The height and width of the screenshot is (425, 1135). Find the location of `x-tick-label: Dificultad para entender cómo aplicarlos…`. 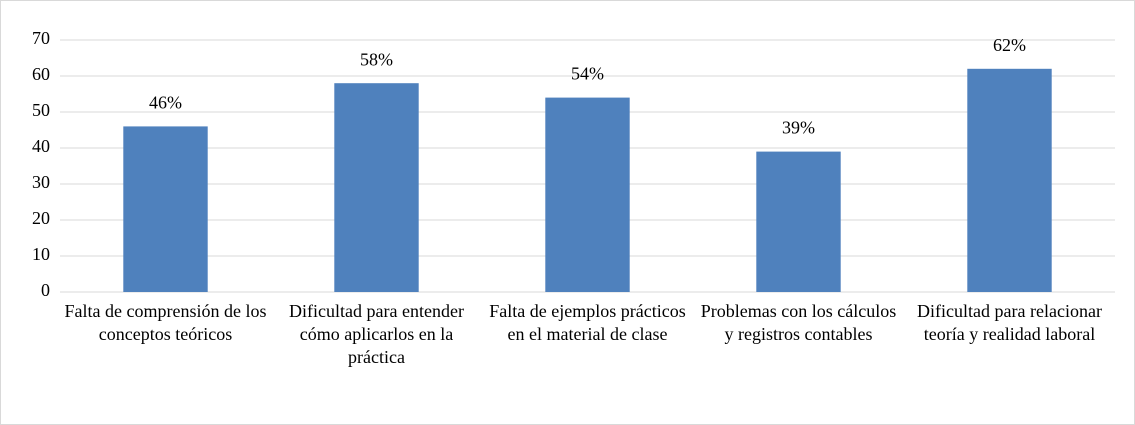

x-tick-label: Dificultad para entender cómo aplicarlos… is located at coordinates (376, 334).